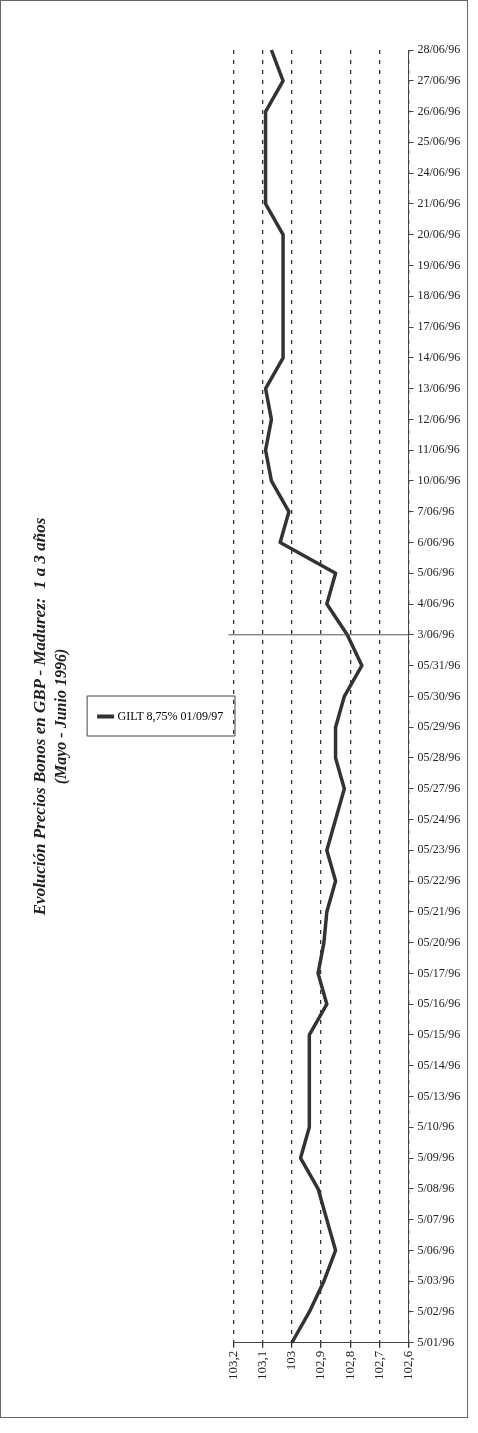 Image resolution: width=478 pixels, height=1433 pixels. What do you see at coordinates (439, 849) in the screenshot?
I see `y-tick-label: 05/23/96` at bounding box center [439, 849].